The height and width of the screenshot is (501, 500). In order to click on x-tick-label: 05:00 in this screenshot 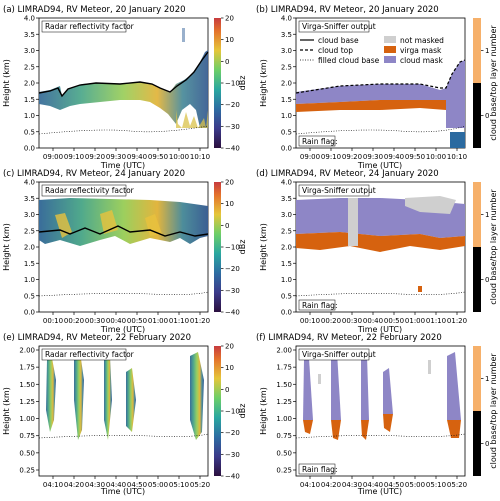, I will do `click(415, 485)`.